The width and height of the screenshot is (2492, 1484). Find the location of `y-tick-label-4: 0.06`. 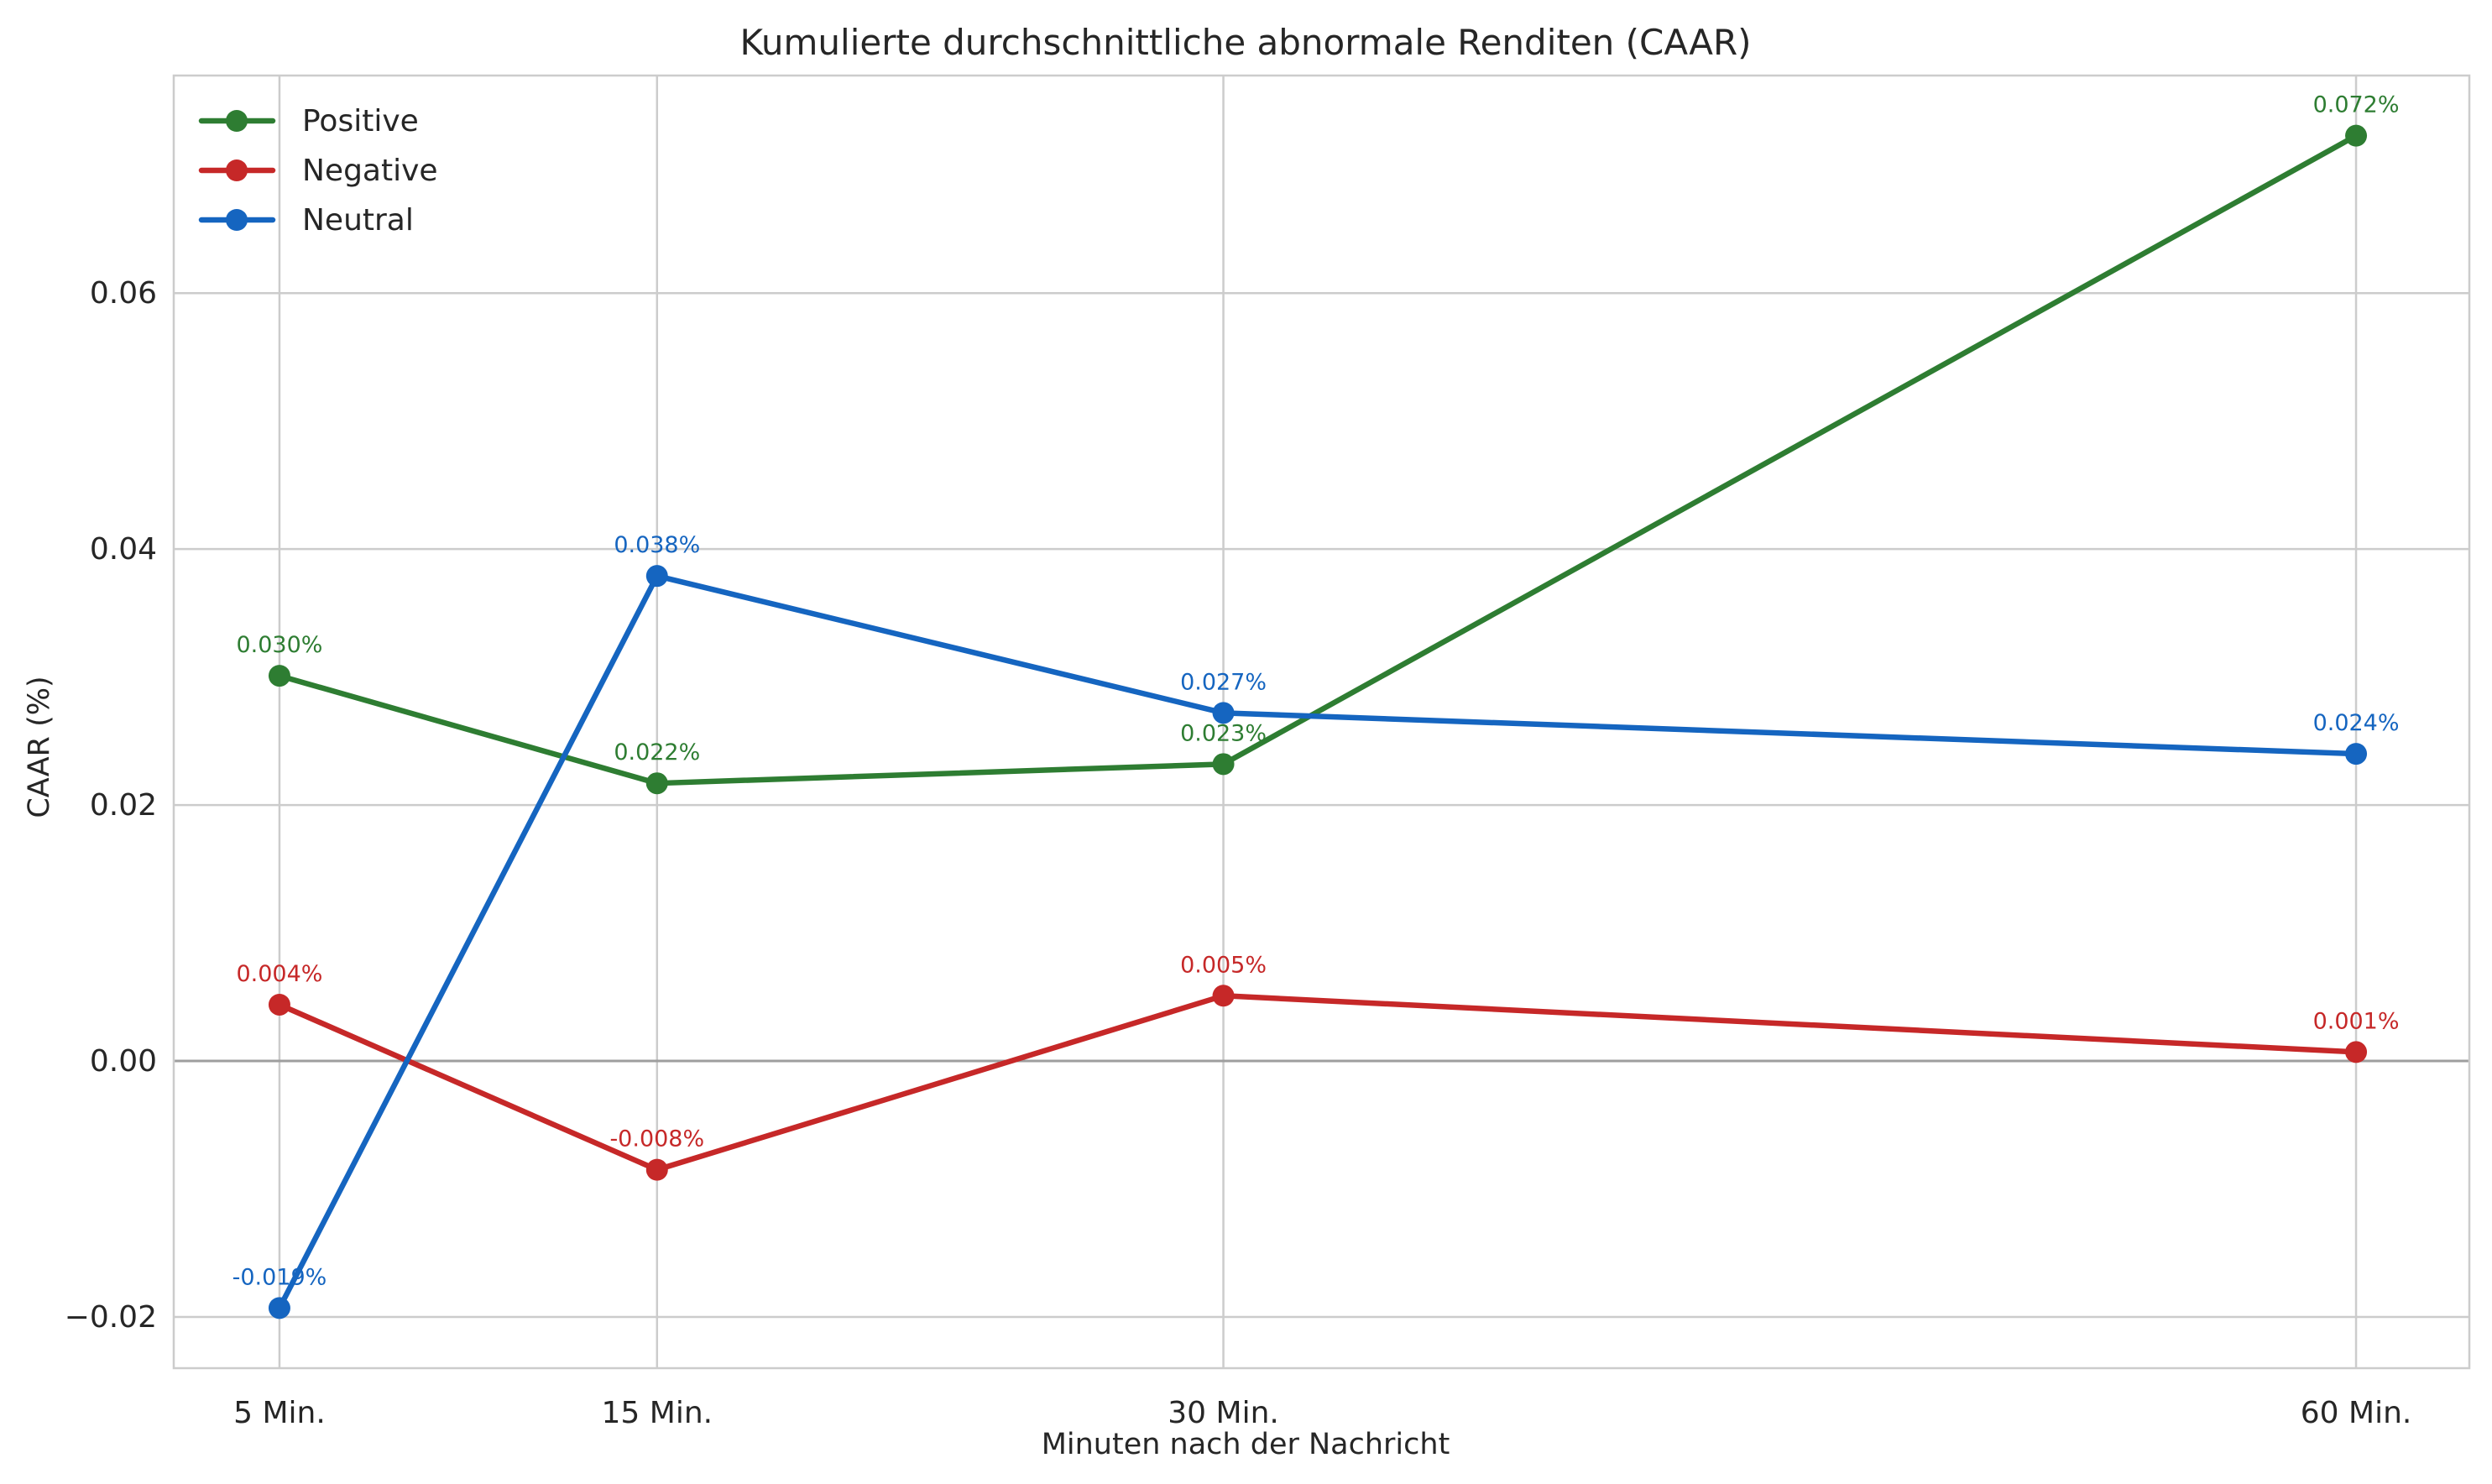

y-tick-label-4: 0.06 is located at coordinates (123, 293).